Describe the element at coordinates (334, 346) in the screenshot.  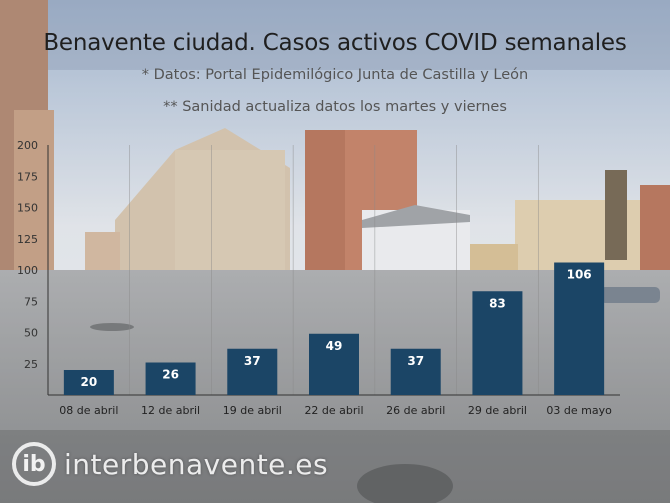
I see `bar-value-label: 49` at that location.